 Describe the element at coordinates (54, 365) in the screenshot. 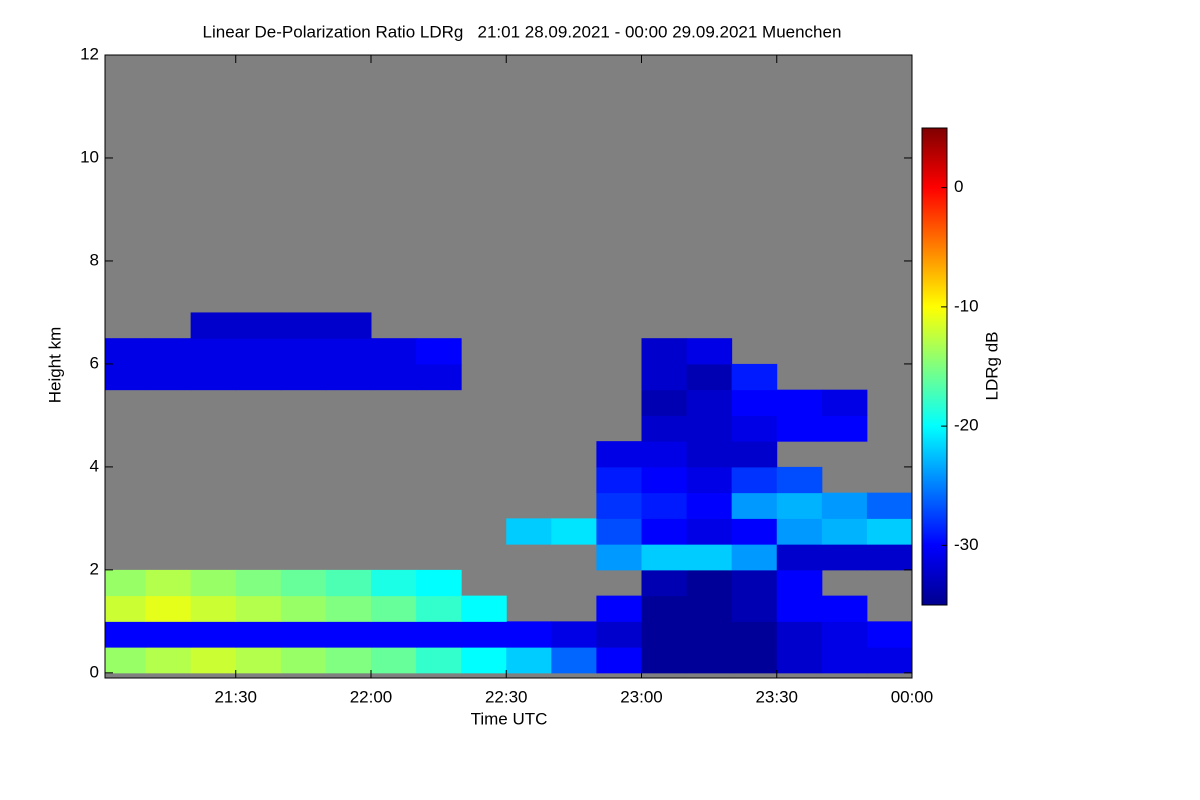

I see `y-axis-label: Height km` at that location.